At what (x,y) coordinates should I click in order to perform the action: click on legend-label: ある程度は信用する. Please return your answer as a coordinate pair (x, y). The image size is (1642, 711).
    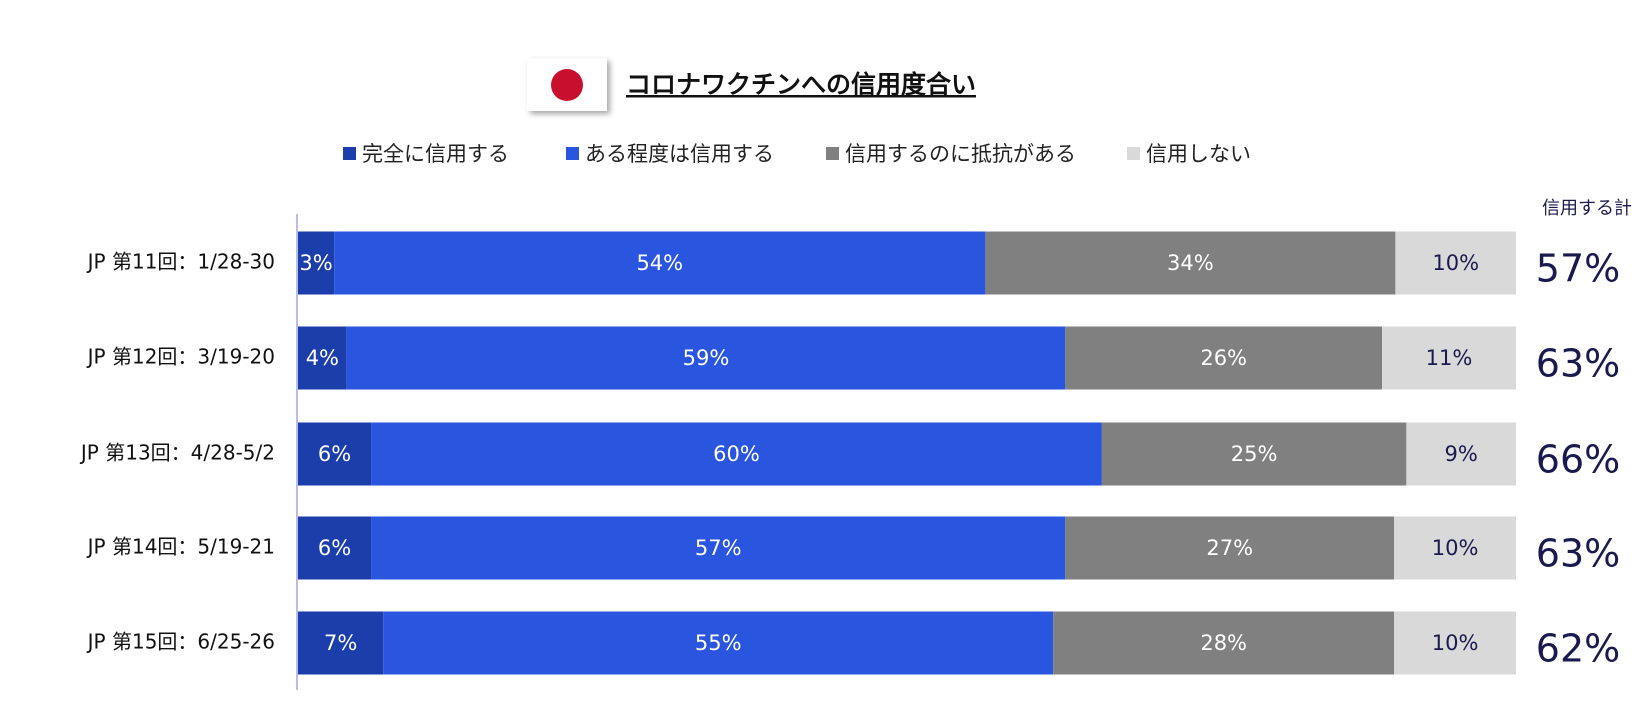
    Looking at the image, I should click on (679, 154).